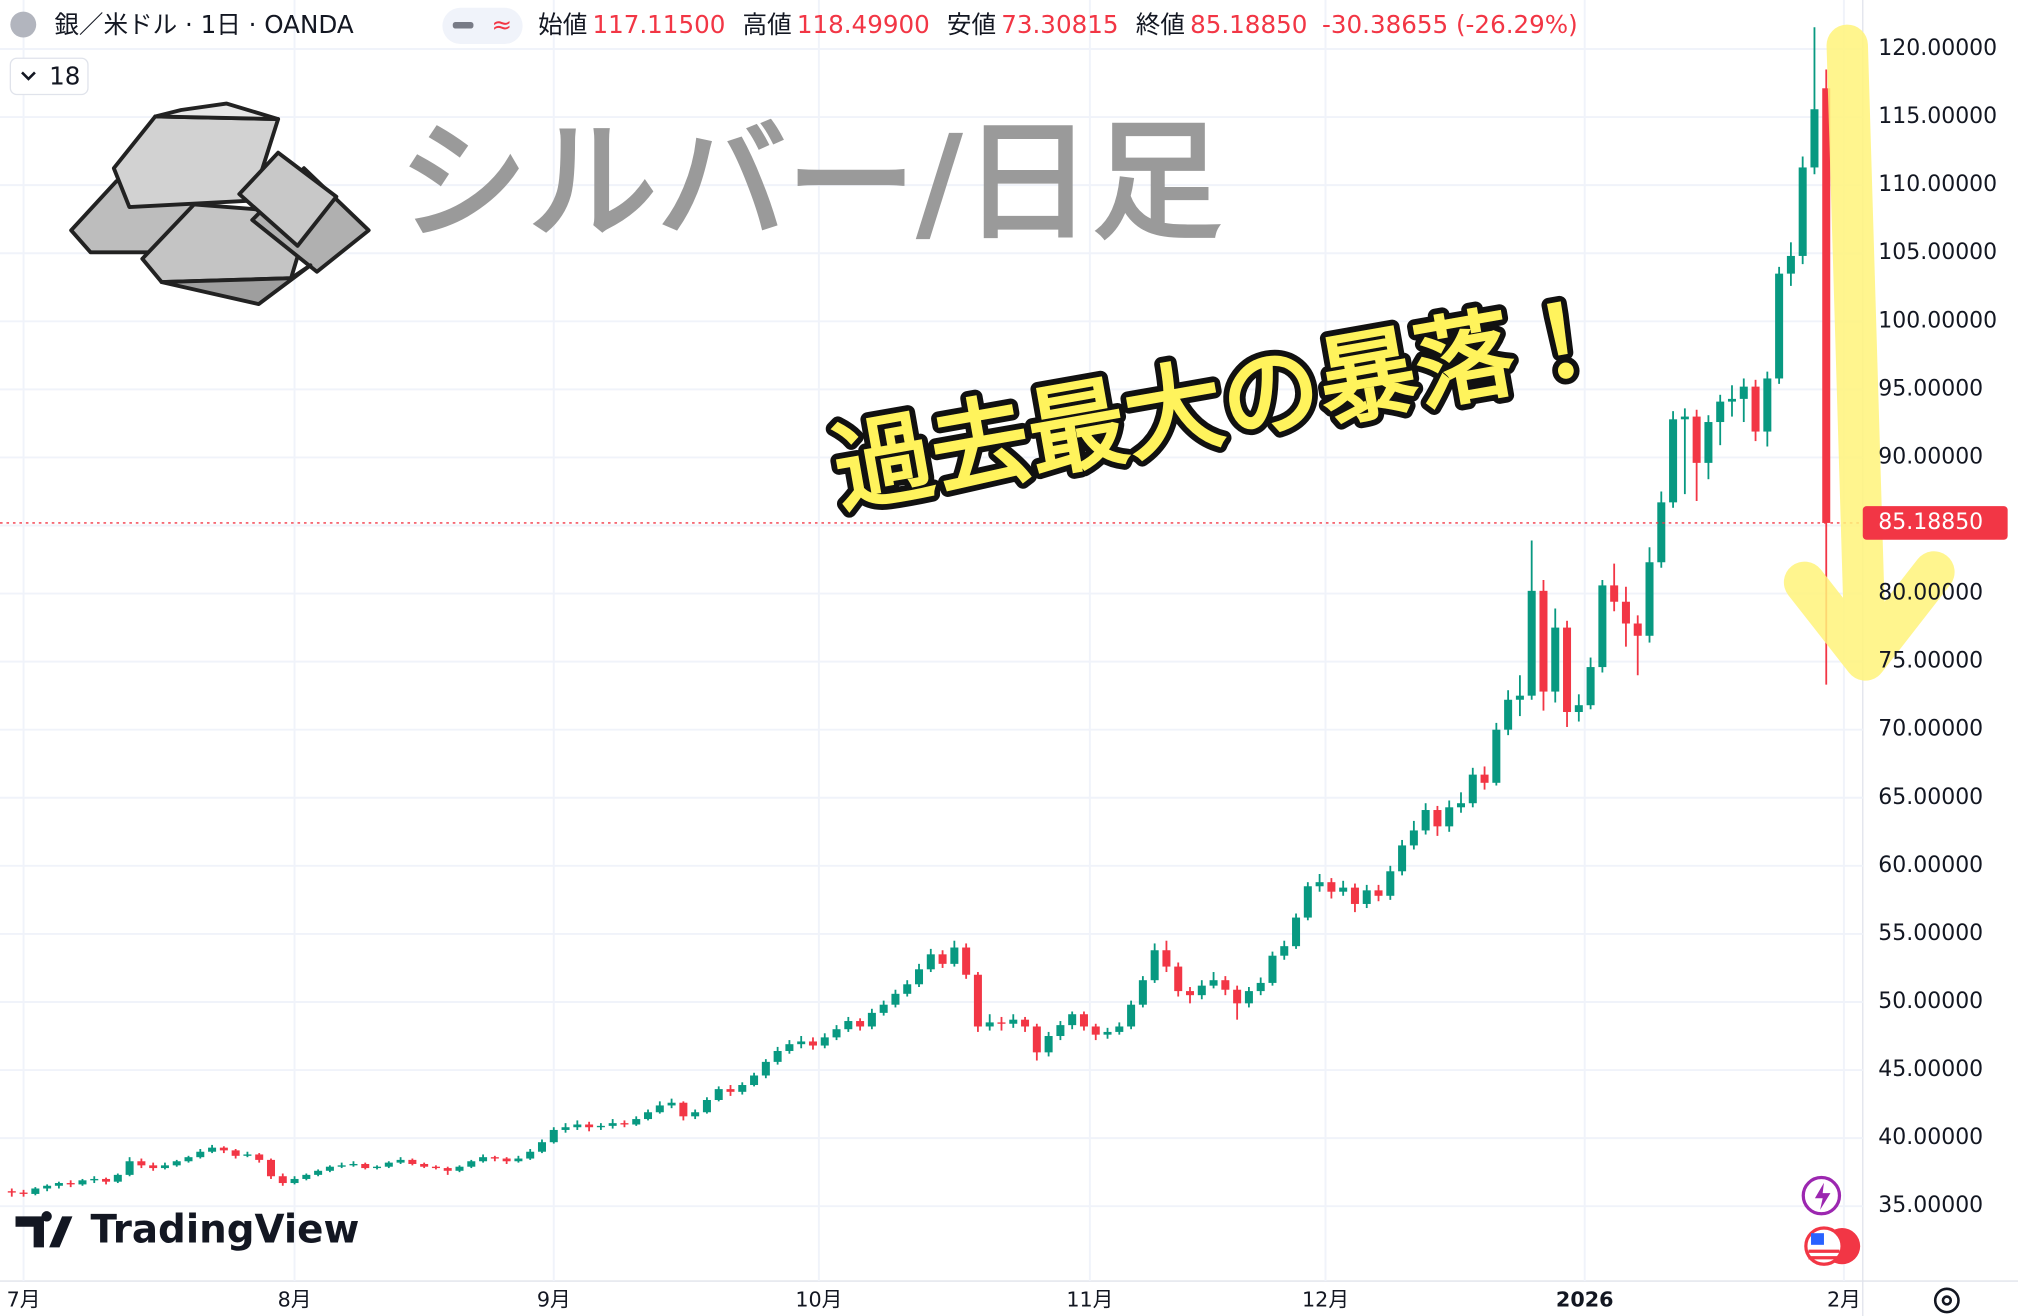 Image resolution: width=2018 pixels, height=1316 pixels. Describe the element at coordinates (1089, 1299) in the screenshot. I see `x-tick-label: 11月` at that location.